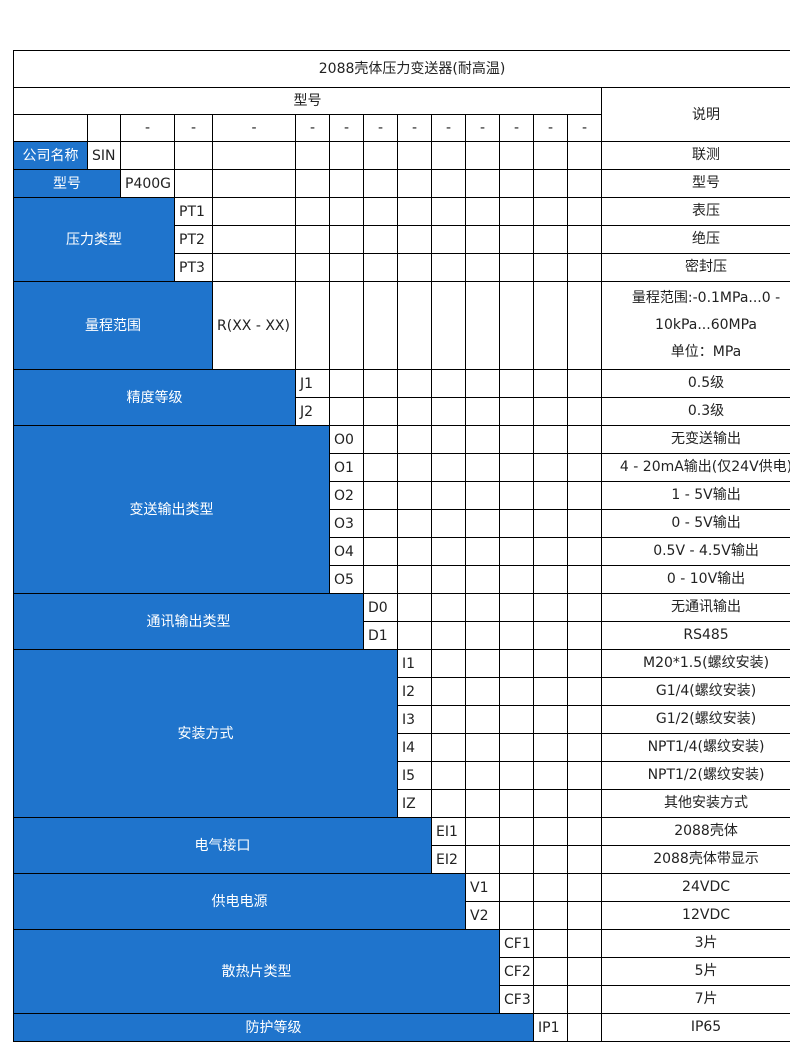 This screenshot has height=1061, width=790. What do you see at coordinates (239, 901) in the screenshot?
I see `section-label: 供电电源` at bounding box center [239, 901].